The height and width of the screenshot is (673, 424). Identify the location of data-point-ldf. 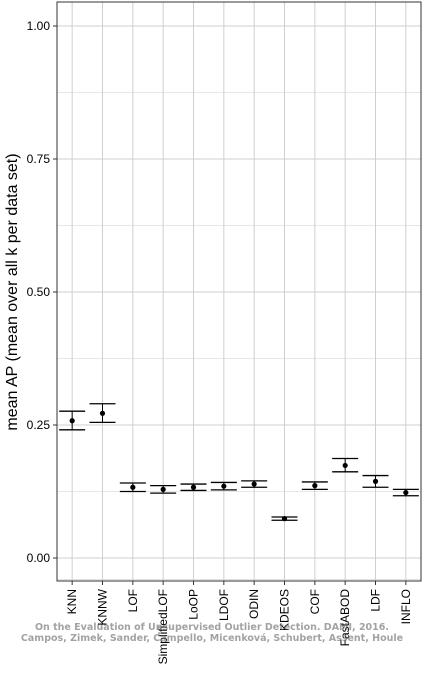
(375, 481).